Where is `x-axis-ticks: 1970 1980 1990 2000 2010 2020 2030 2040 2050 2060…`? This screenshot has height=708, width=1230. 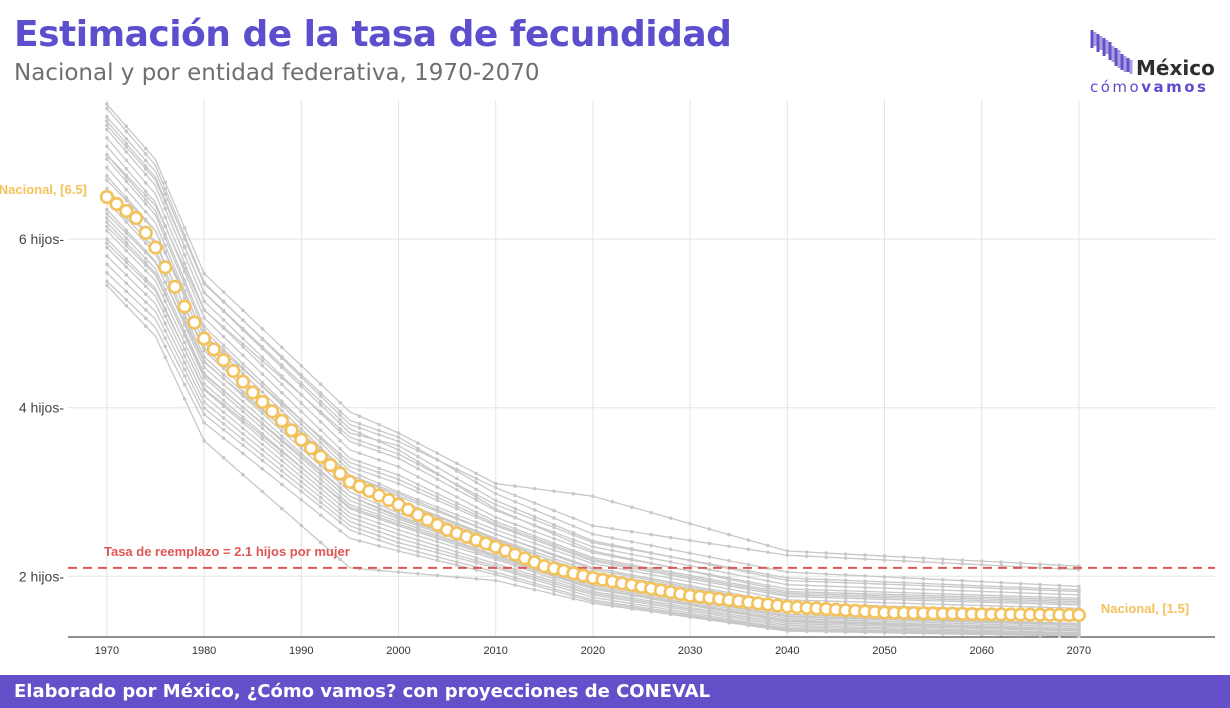
x-axis-ticks: 1970 1980 1990 2000 2010 2020 2030 2040 2050 2060… is located at coordinates (593, 651).